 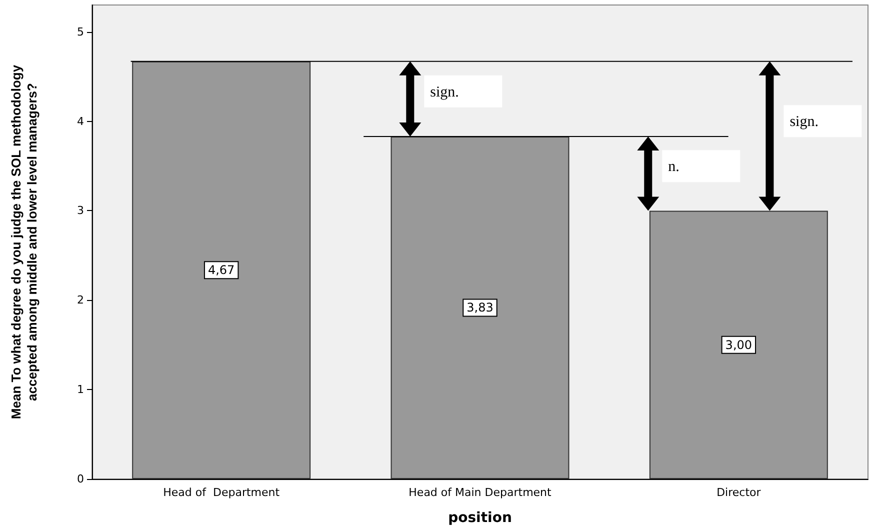 I want to click on y-tick-label: 1, so click(x=80, y=389).